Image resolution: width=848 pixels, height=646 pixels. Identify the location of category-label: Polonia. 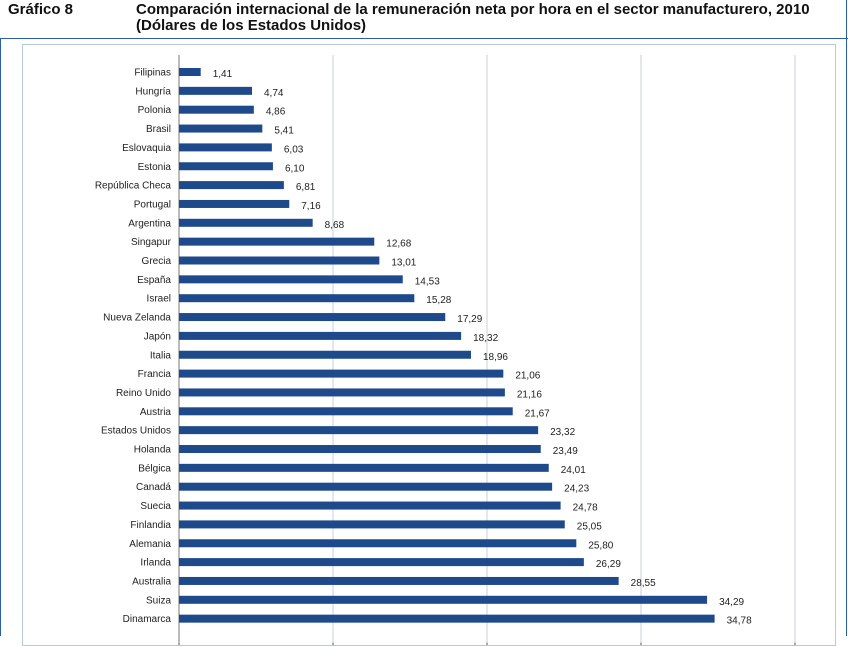
(155, 110).